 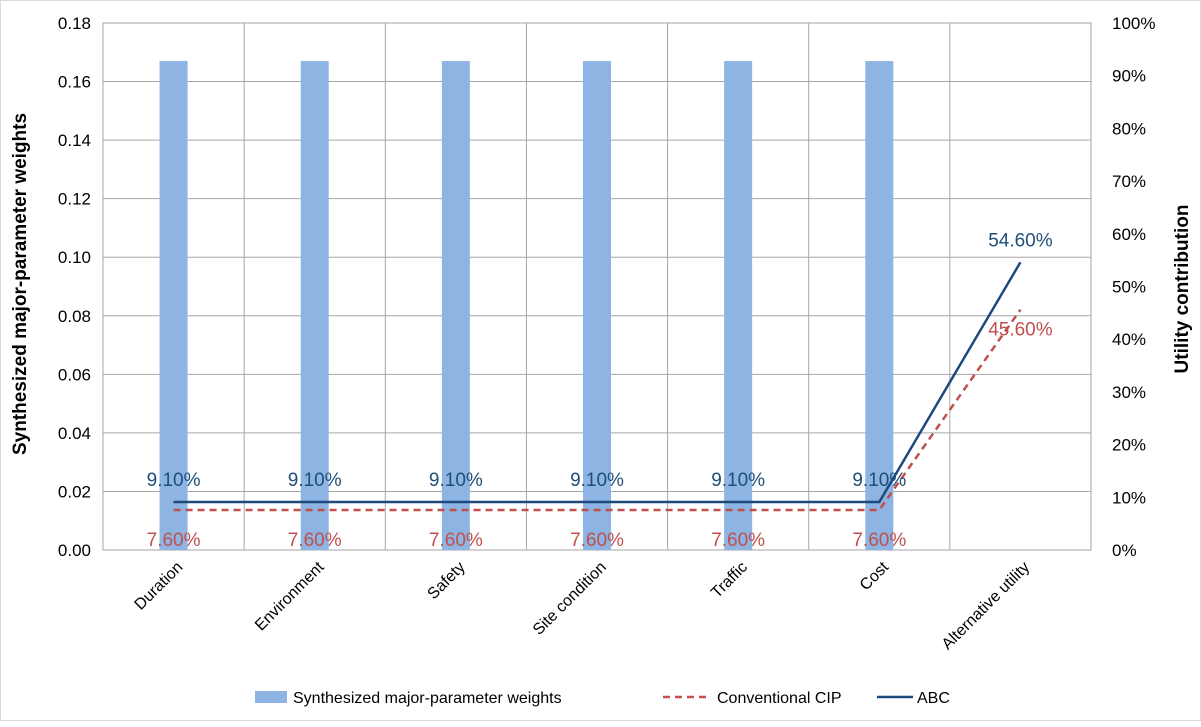 What do you see at coordinates (74, 491) in the screenshot?
I see `left-tick-label: 0.02` at bounding box center [74, 491].